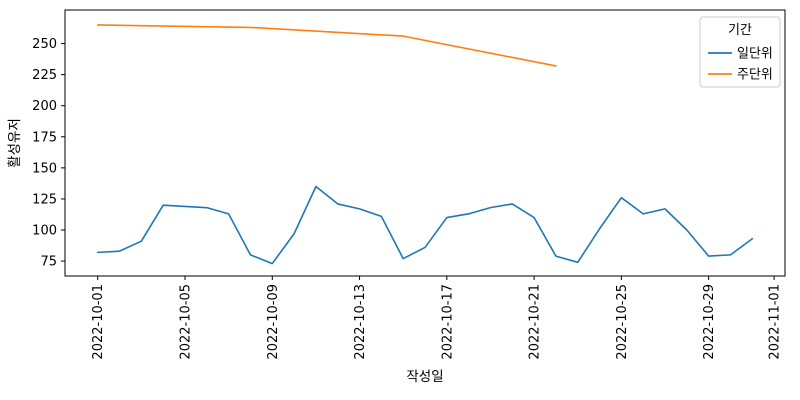  What do you see at coordinates (424, 377) in the screenshot?
I see `x-axis-label: 작성일` at bounding box center [424, 377].